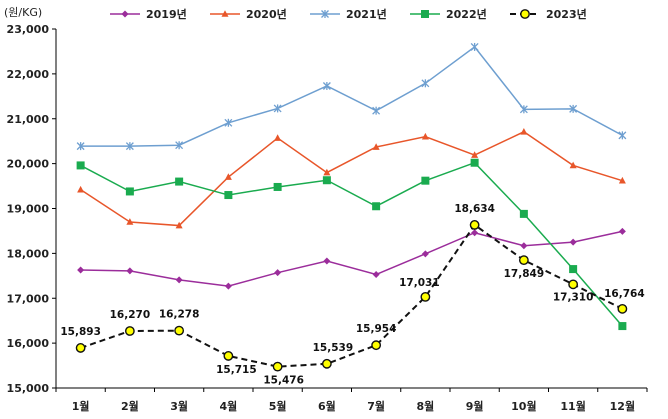 This screenshot has height=419, width=668. What do you see at coordinates (376, 329) in the screenshot?
I see `data-label: 15,954` at bounding box center [376, 329].